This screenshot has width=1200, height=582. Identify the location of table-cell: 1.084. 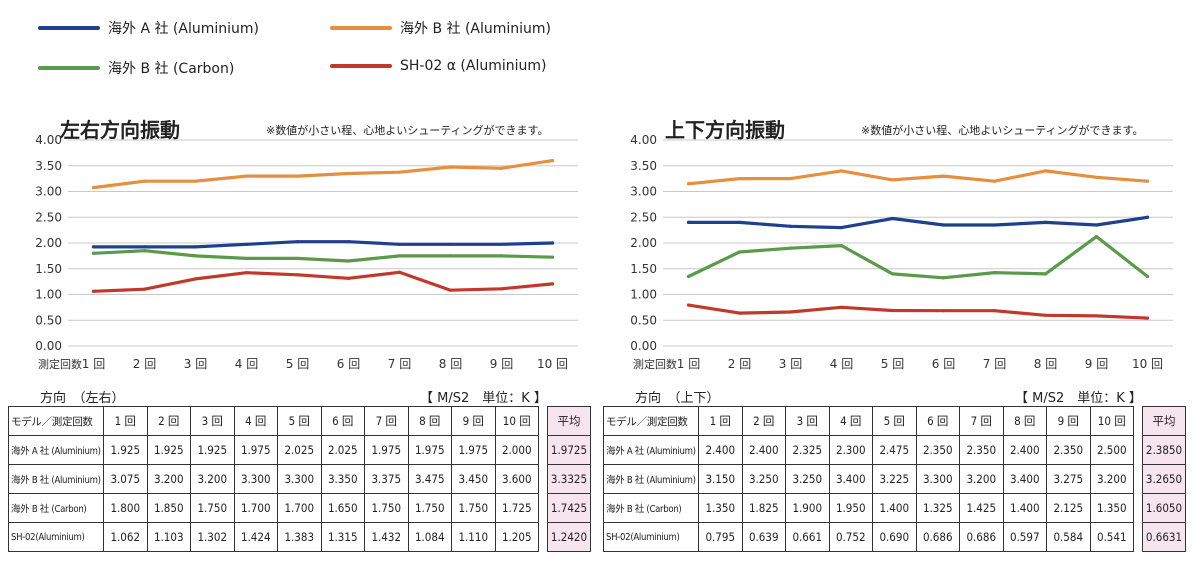
(429, 537).